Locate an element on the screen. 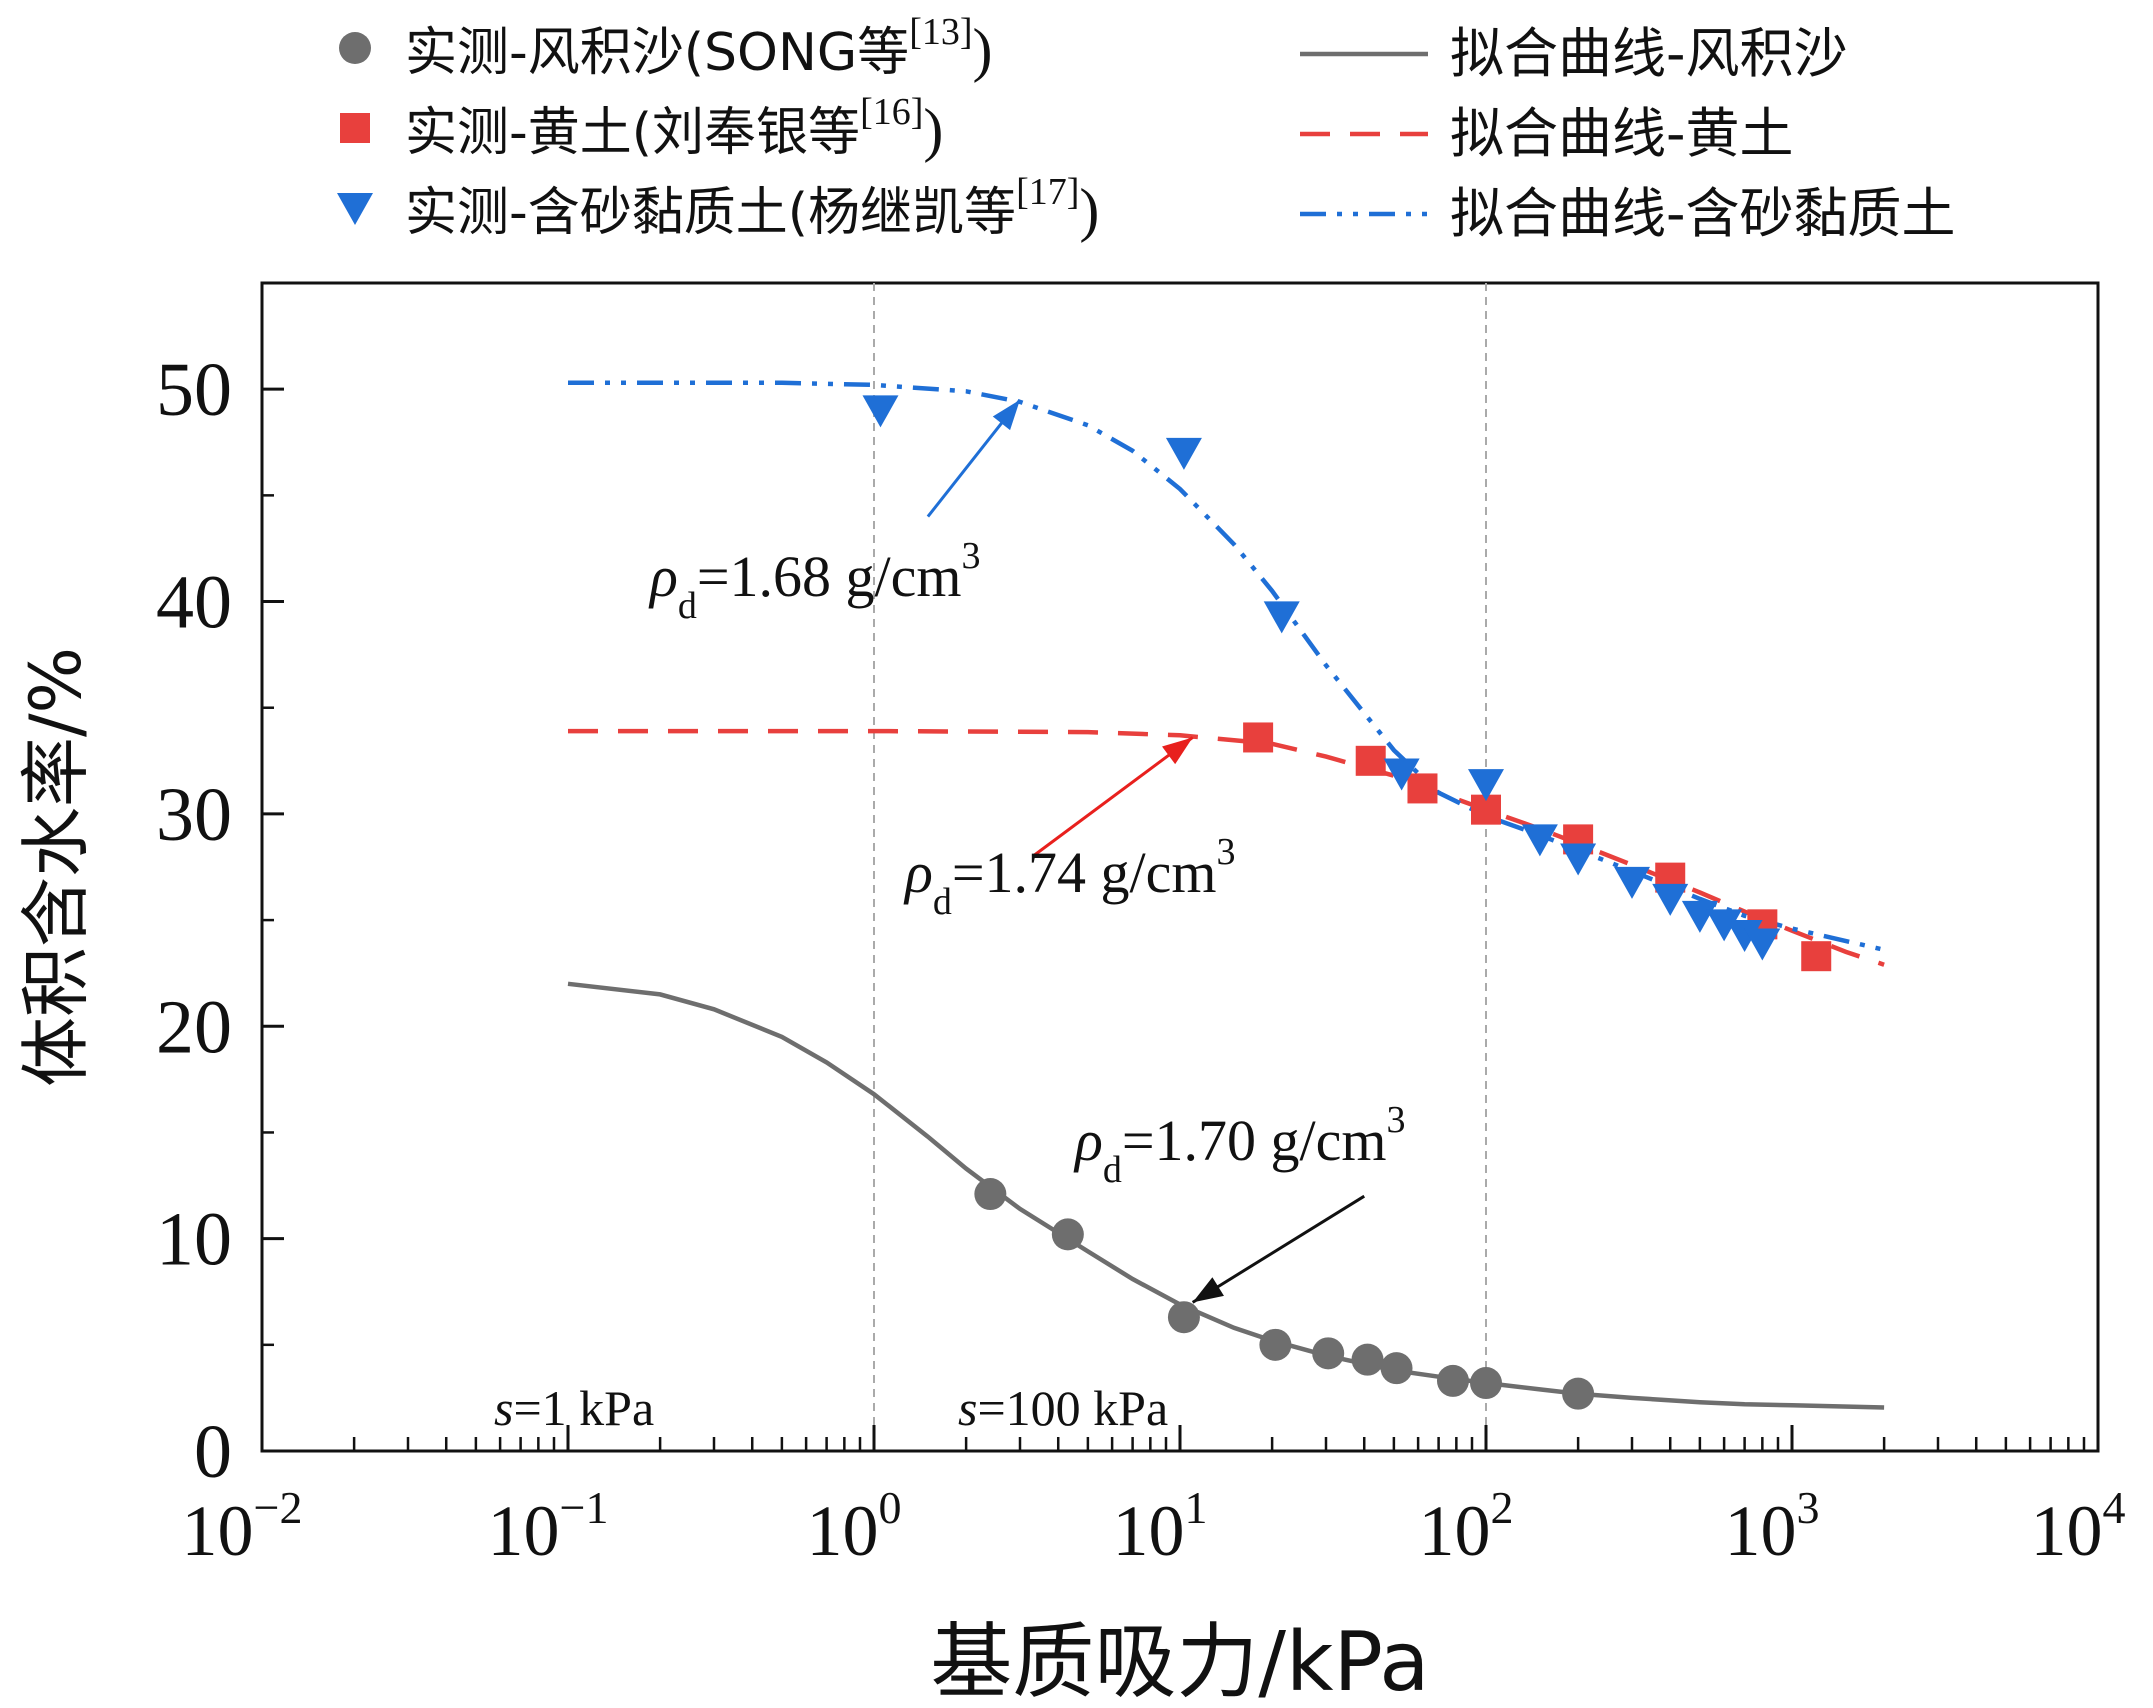 Image resolution: width=2153 pixels, height=1708 pixels. y-tick-label: 30 is located at coordinates (194, 815).